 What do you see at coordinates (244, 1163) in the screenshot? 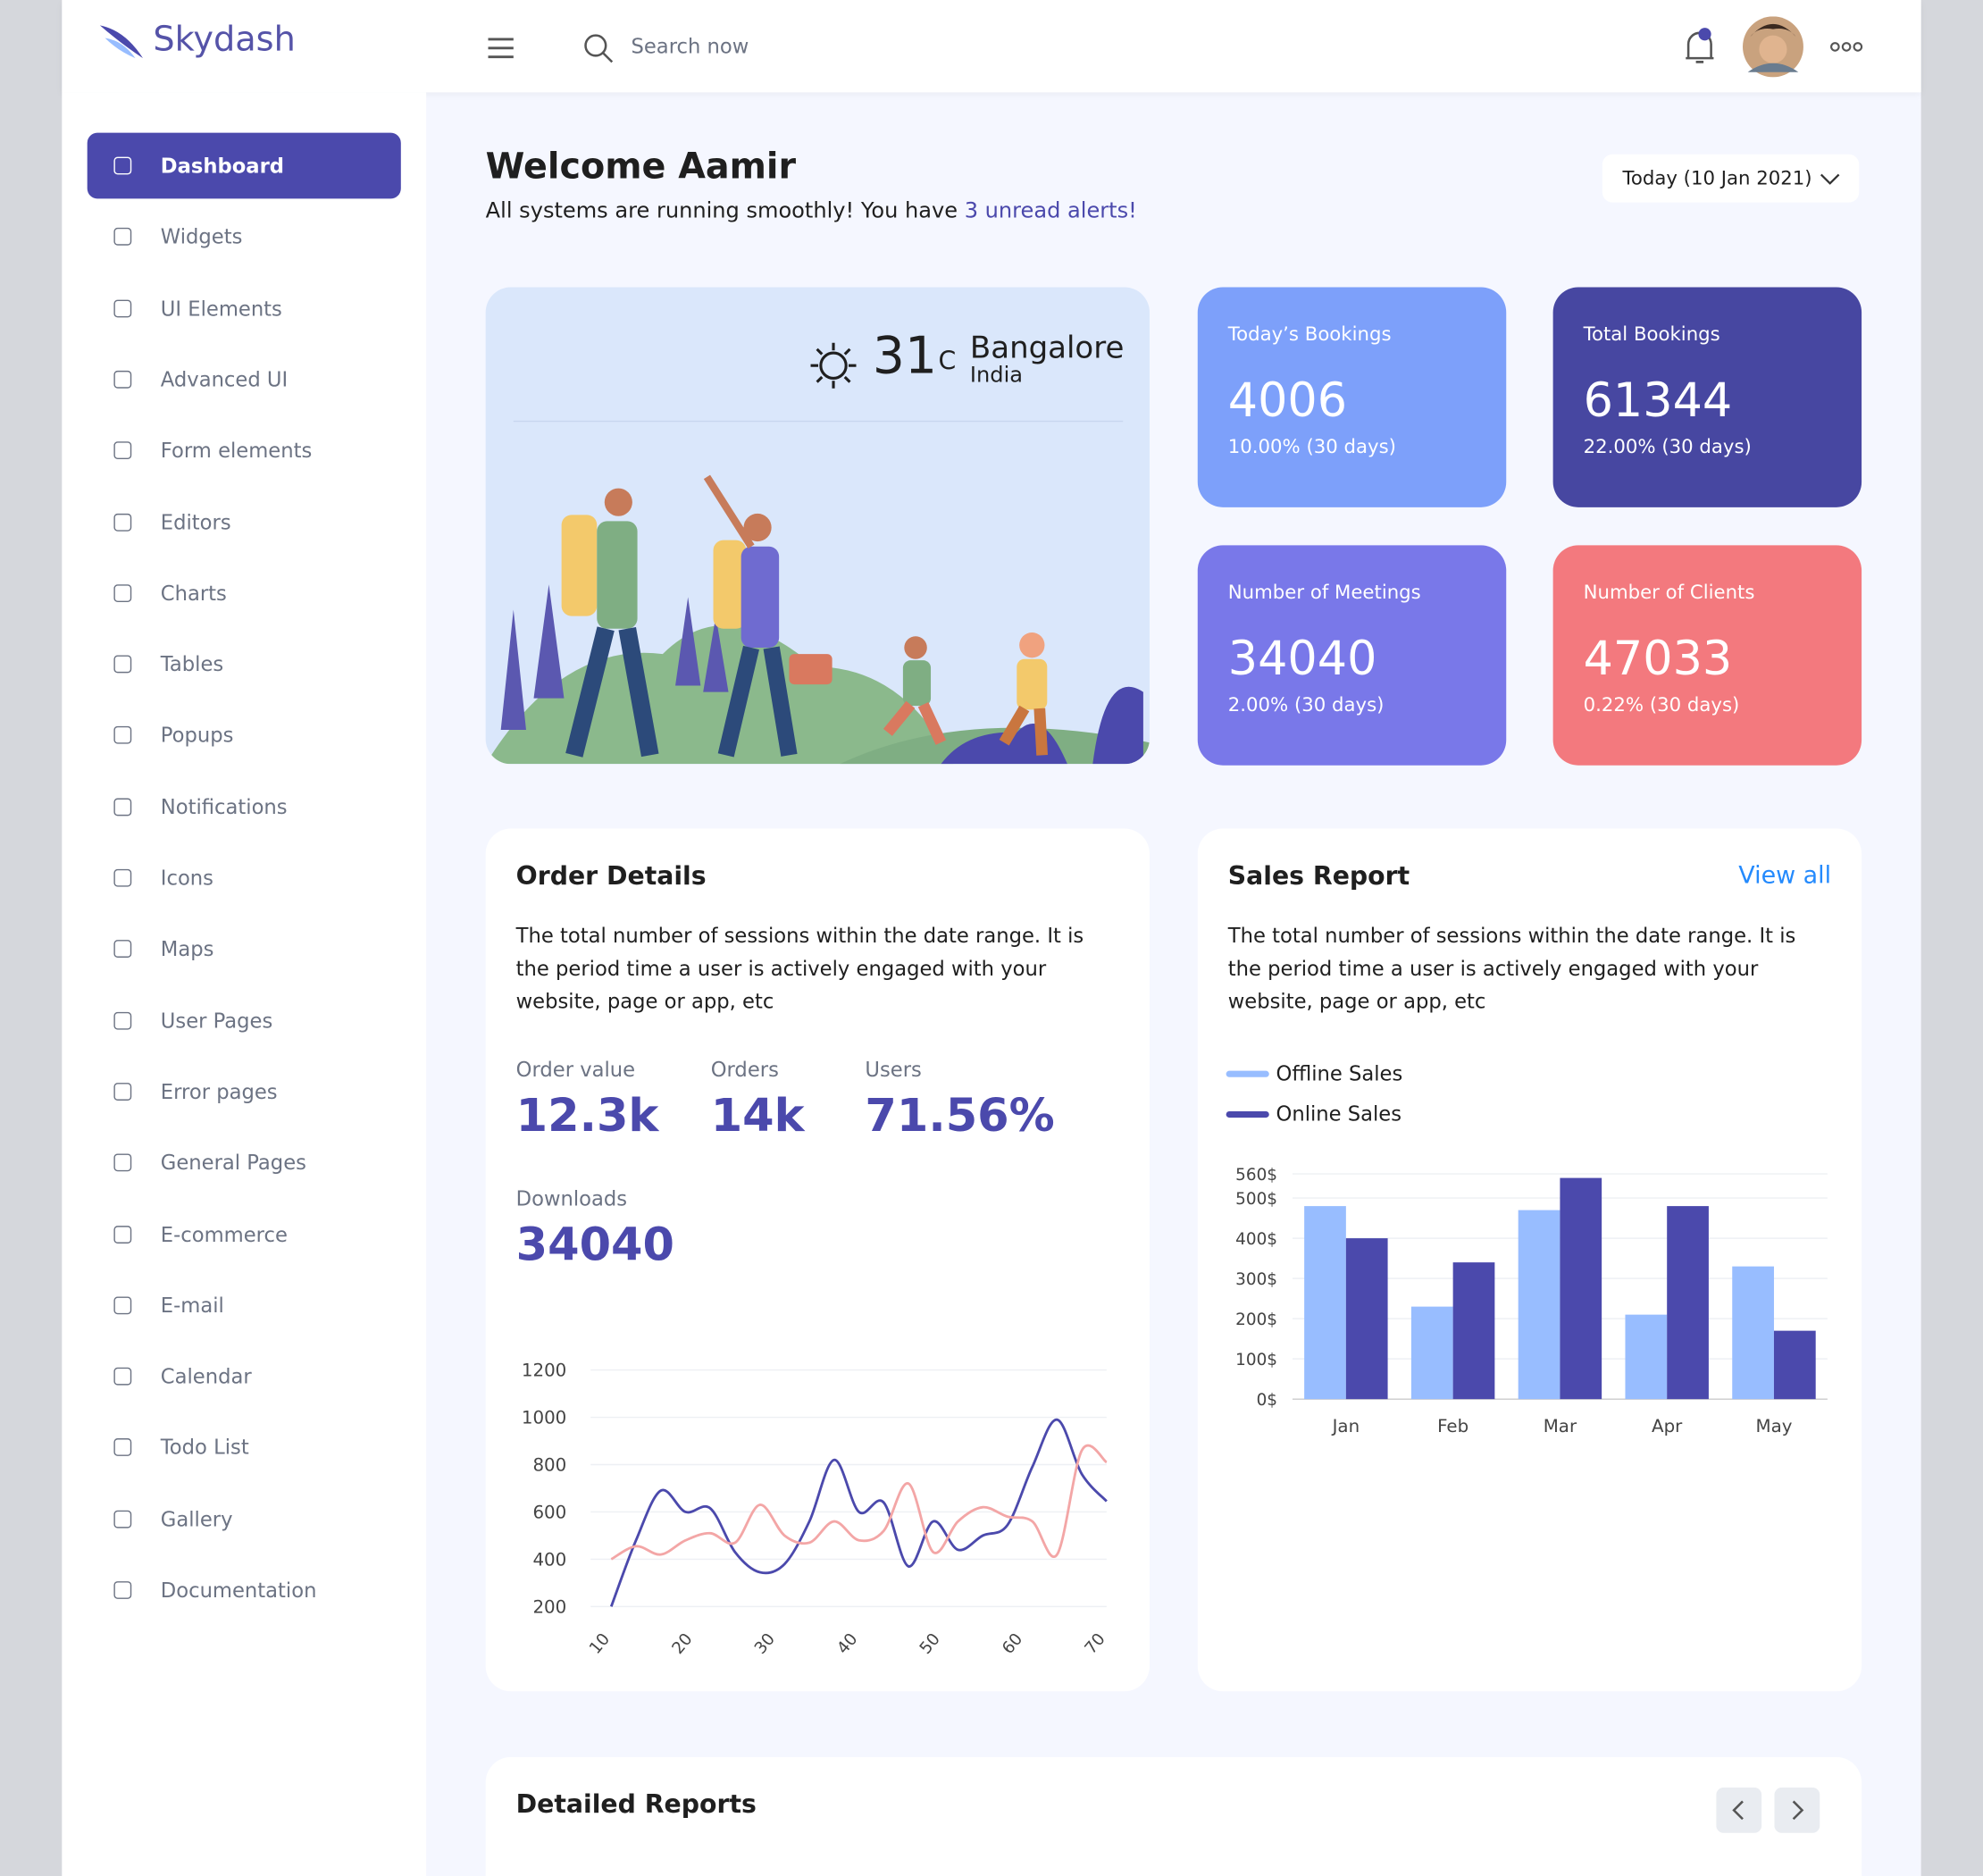
I see `nav-item: General Pages` at bounding box center [244, 1163].